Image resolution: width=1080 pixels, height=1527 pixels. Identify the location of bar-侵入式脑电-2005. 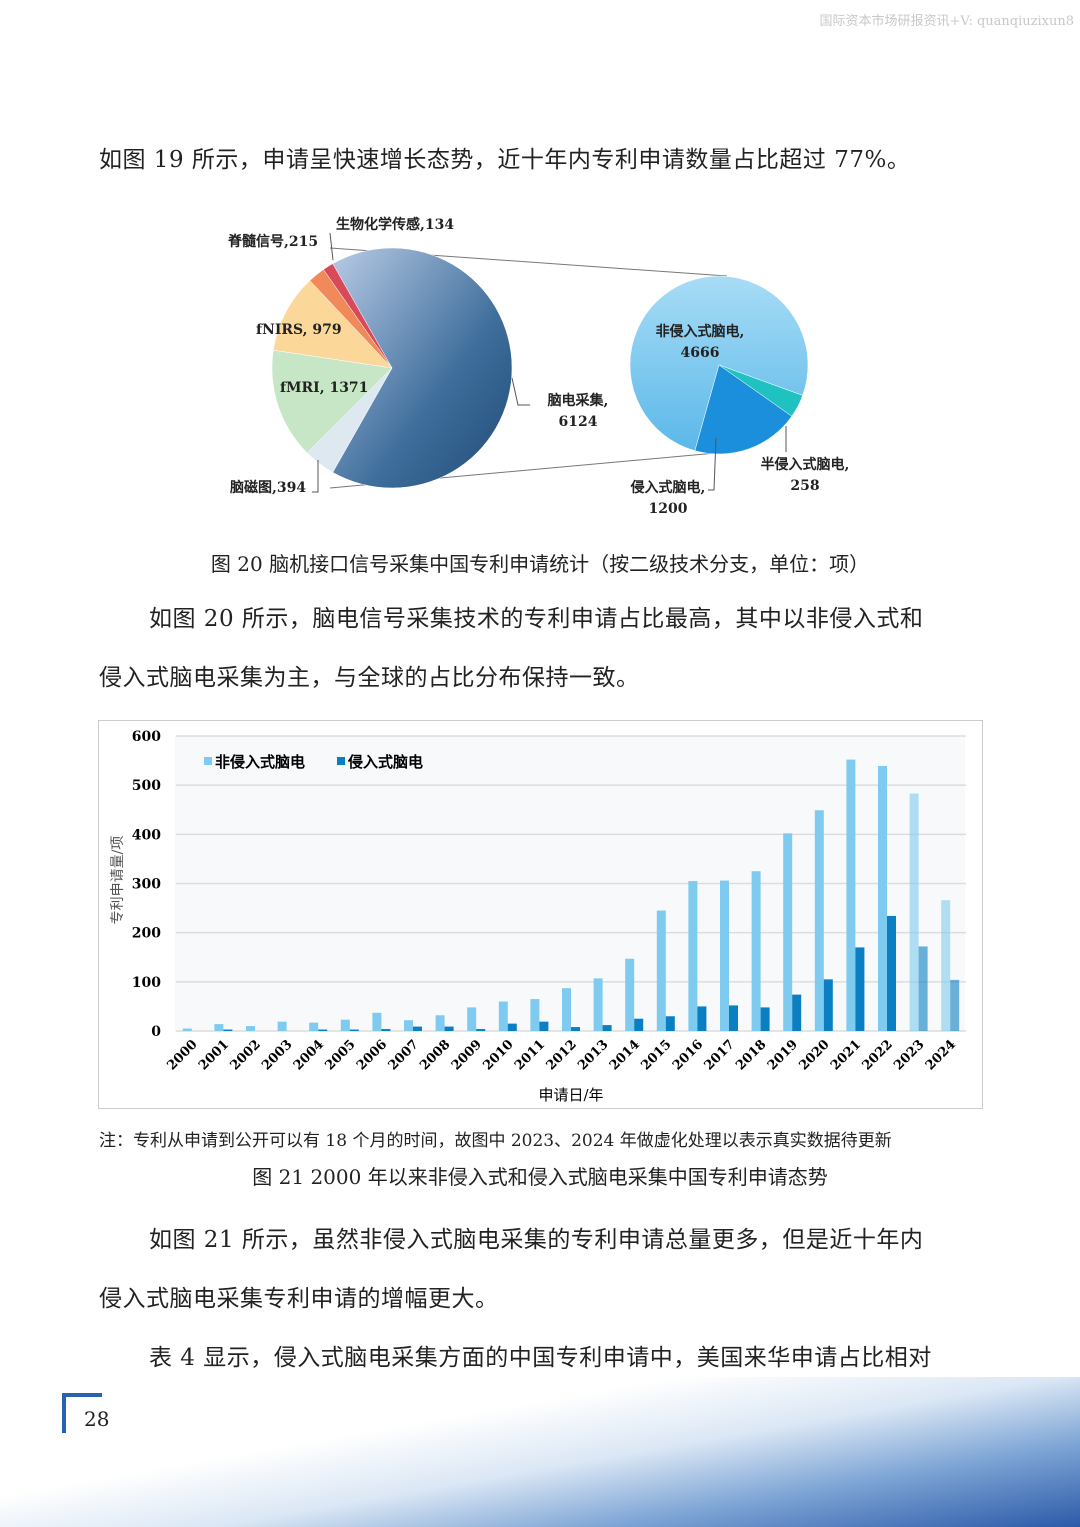
(354, 1030).